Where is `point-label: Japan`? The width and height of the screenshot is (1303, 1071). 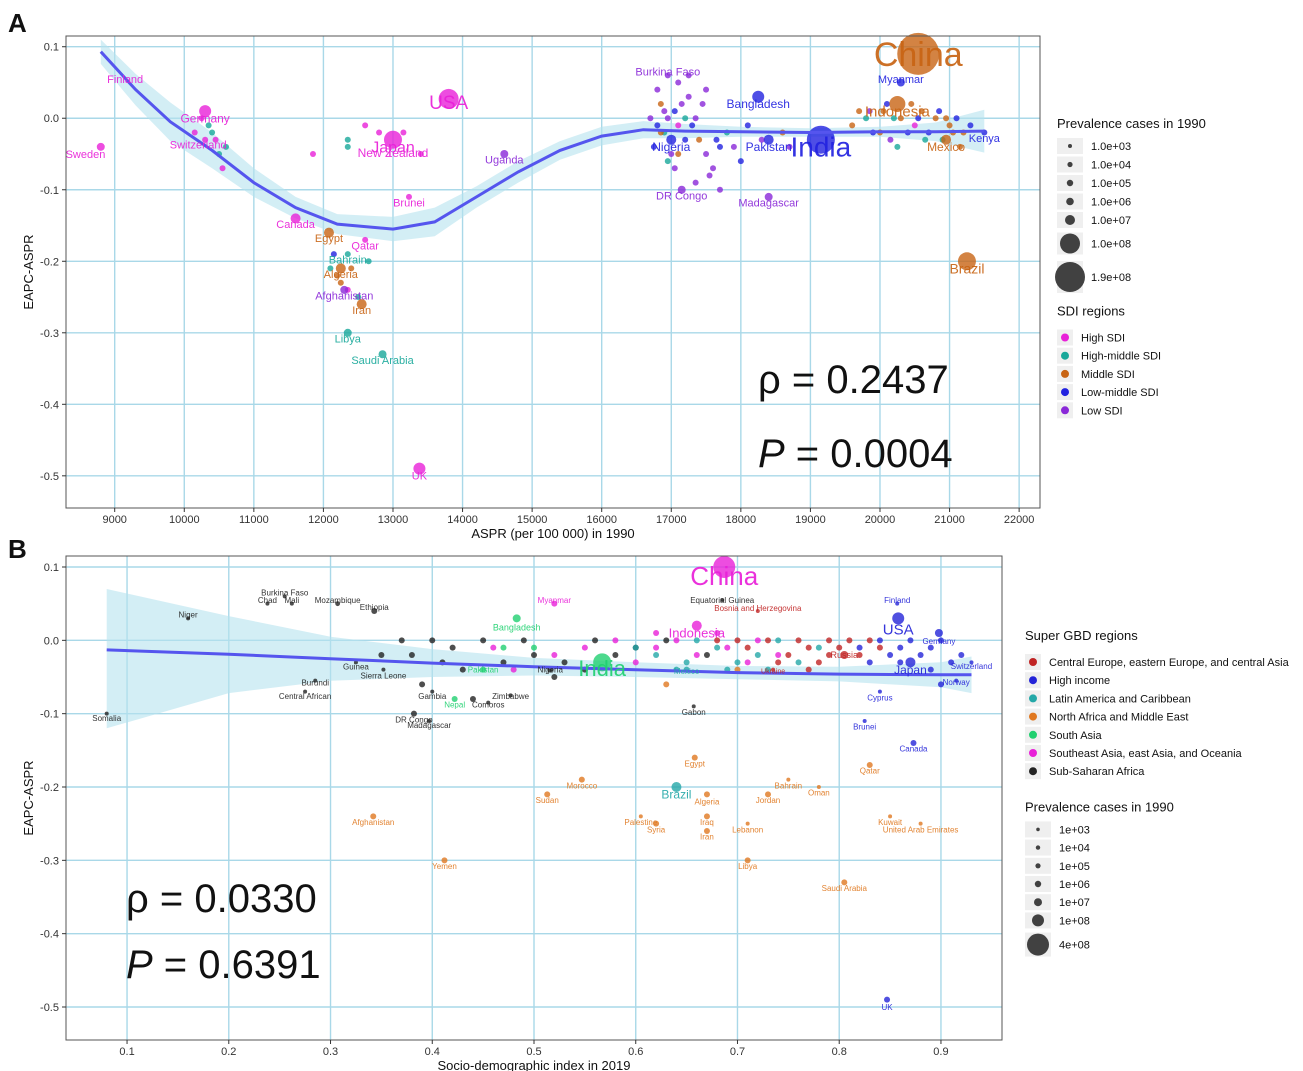
point-label: Japan is located at coordinates (393, 147).